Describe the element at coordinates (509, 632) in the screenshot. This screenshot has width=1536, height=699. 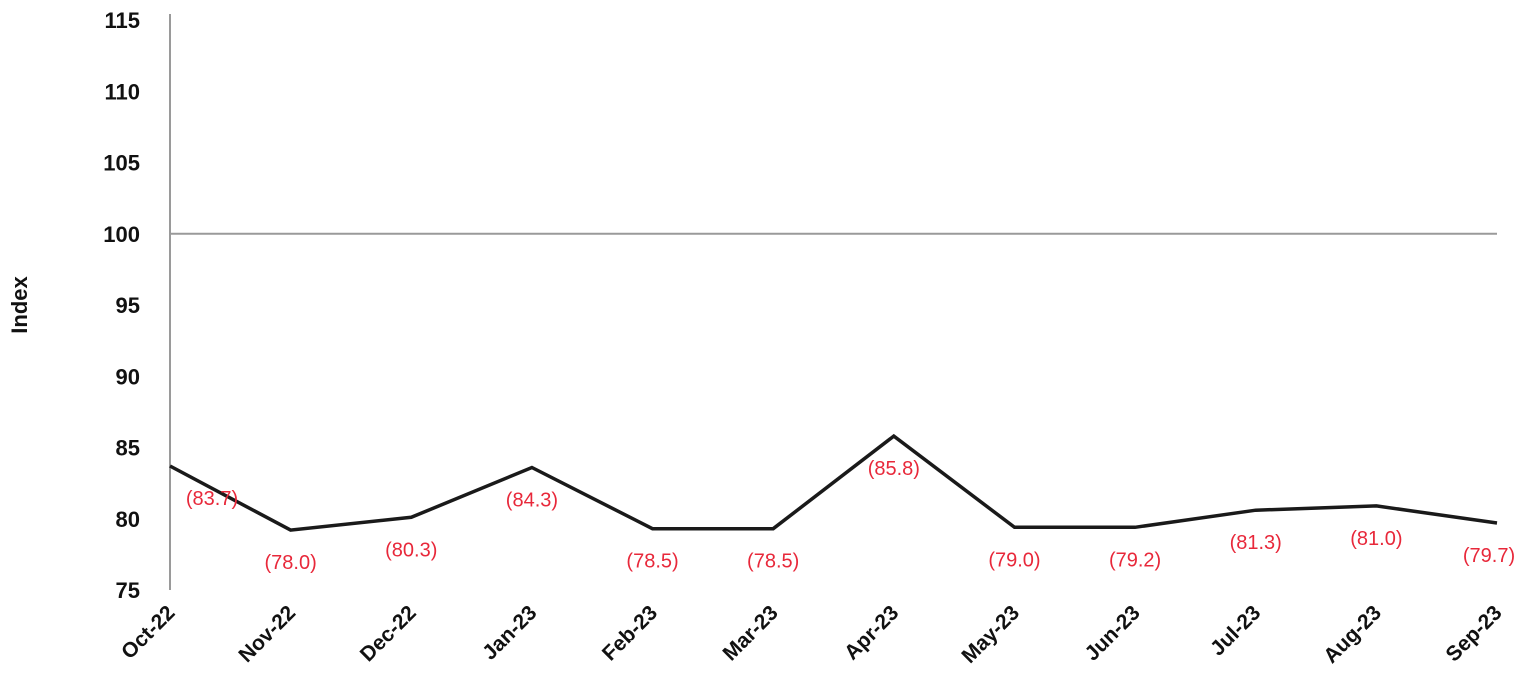
I see `x-tick-label: Jan-23` at that location.